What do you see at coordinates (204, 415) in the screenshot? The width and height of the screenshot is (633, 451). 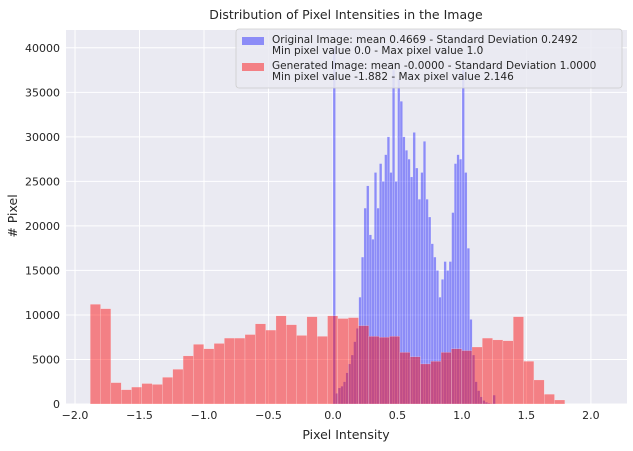 I see `x-tick-label: −1.0` at bounding box center [204, 415].